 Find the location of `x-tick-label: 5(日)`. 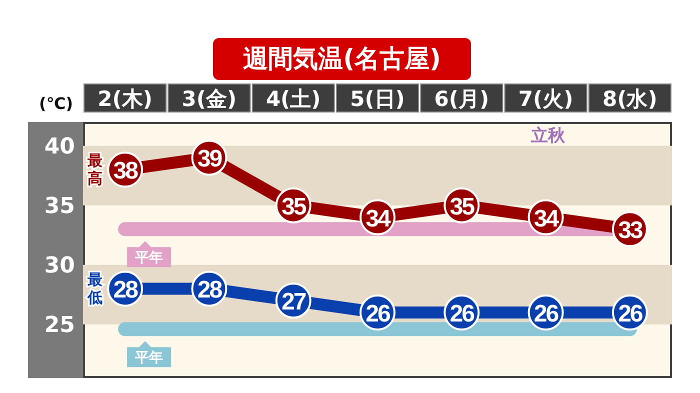

x-tick-label: 5(日) is located at coordinates (377, 99).